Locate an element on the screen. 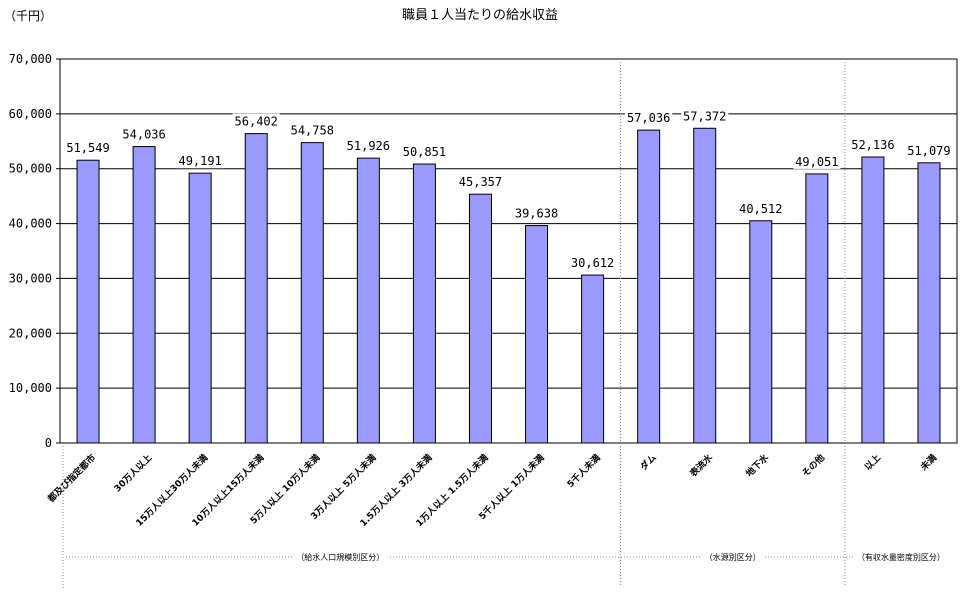 This screenshot has height=603, width=964. data-label: 30,612 is located at coordinates (592, 263).